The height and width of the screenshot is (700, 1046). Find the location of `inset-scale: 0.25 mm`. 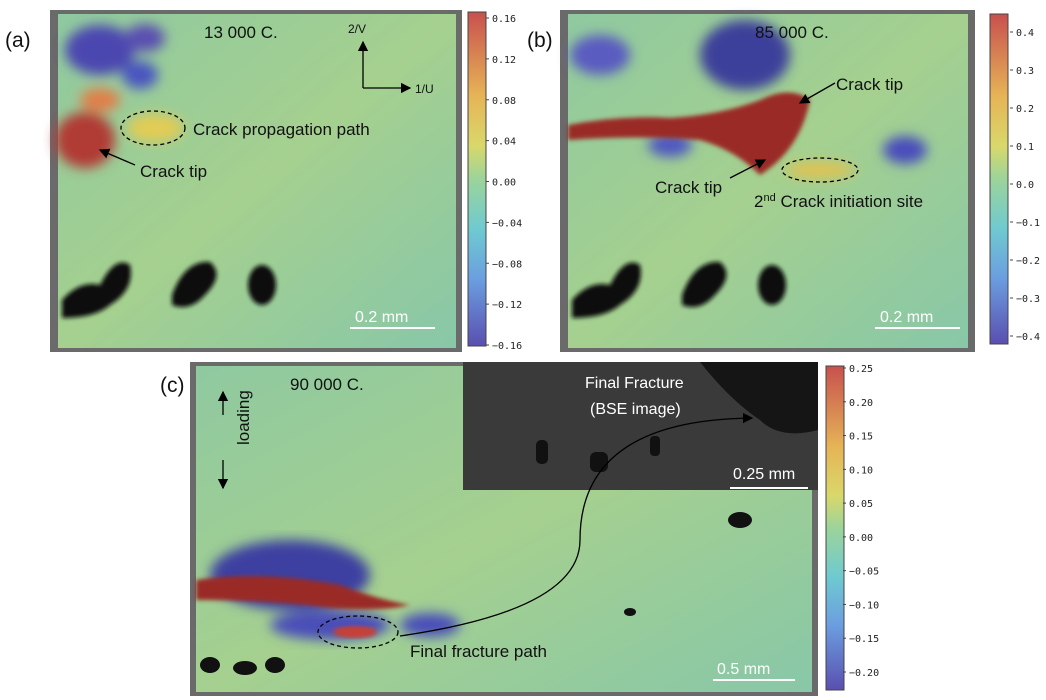

inset-scale: 0.25 mm is located at coordinates (764, 474).